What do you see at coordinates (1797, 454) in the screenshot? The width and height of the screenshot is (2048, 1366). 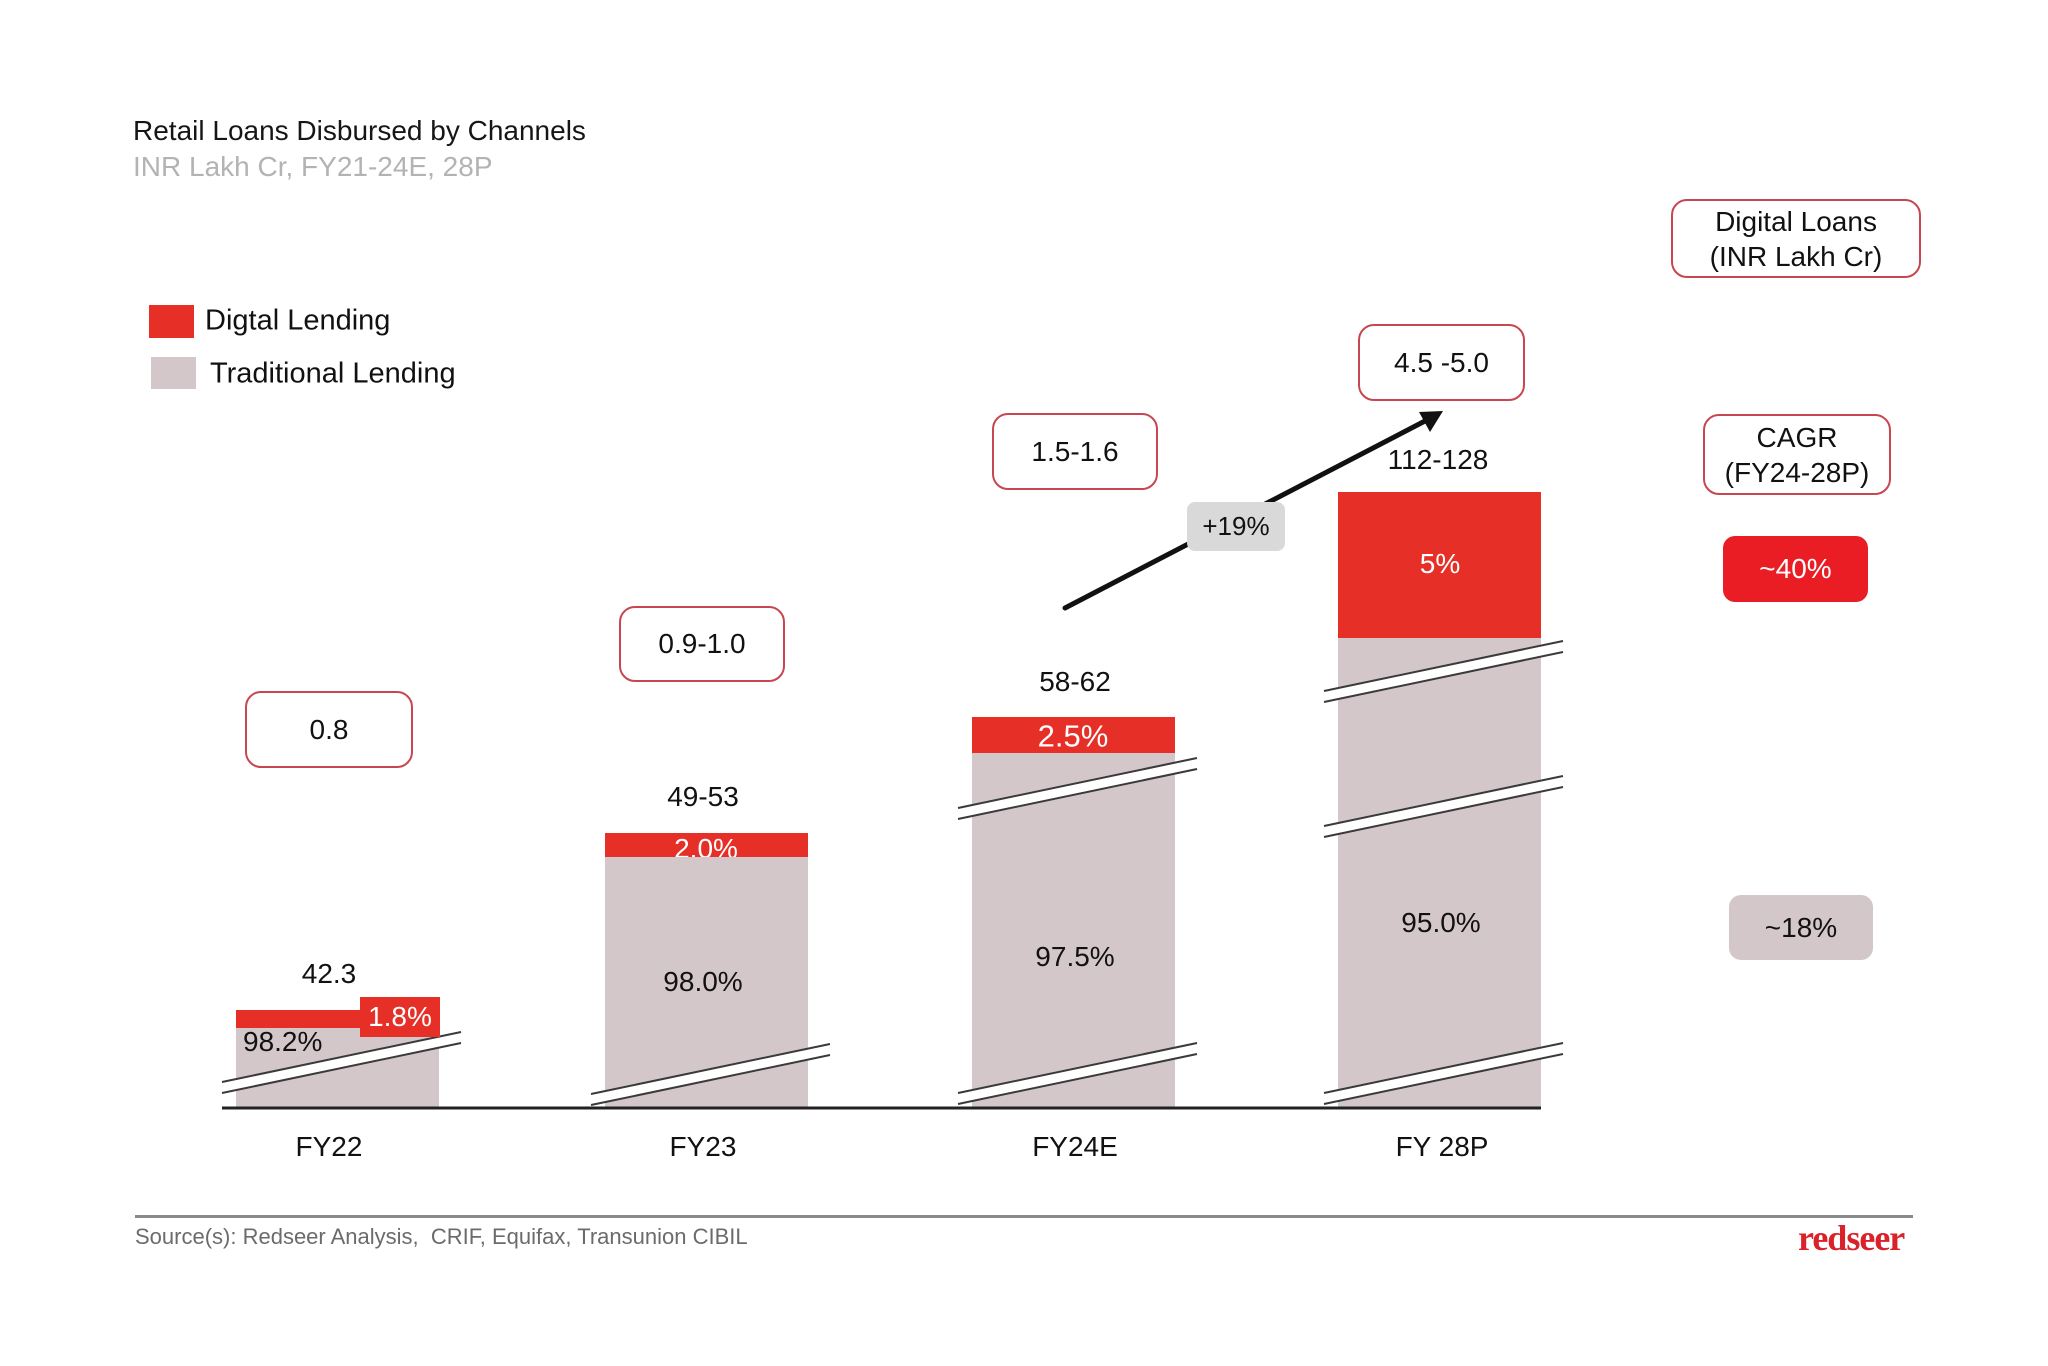 I see `cagr-header-box: CAGR (FY24-28P)` at bounding box center [1797, 454].